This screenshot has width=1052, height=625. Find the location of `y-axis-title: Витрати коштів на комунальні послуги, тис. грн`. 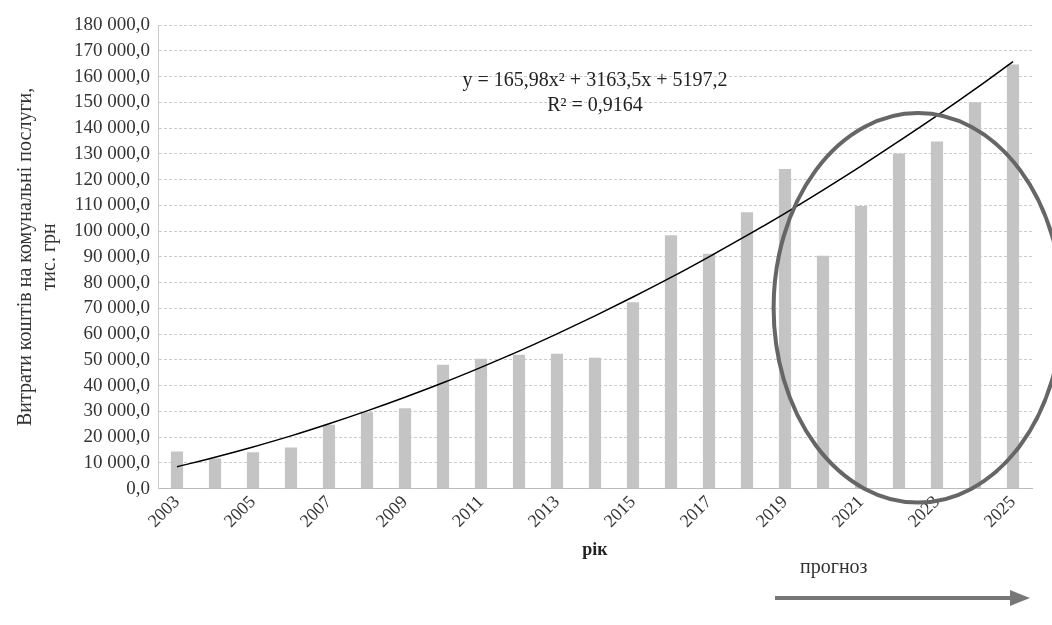

y-axis-title: Витрати коштів на комунальні послуги, тис. грн is located at coordinates (37, 256).